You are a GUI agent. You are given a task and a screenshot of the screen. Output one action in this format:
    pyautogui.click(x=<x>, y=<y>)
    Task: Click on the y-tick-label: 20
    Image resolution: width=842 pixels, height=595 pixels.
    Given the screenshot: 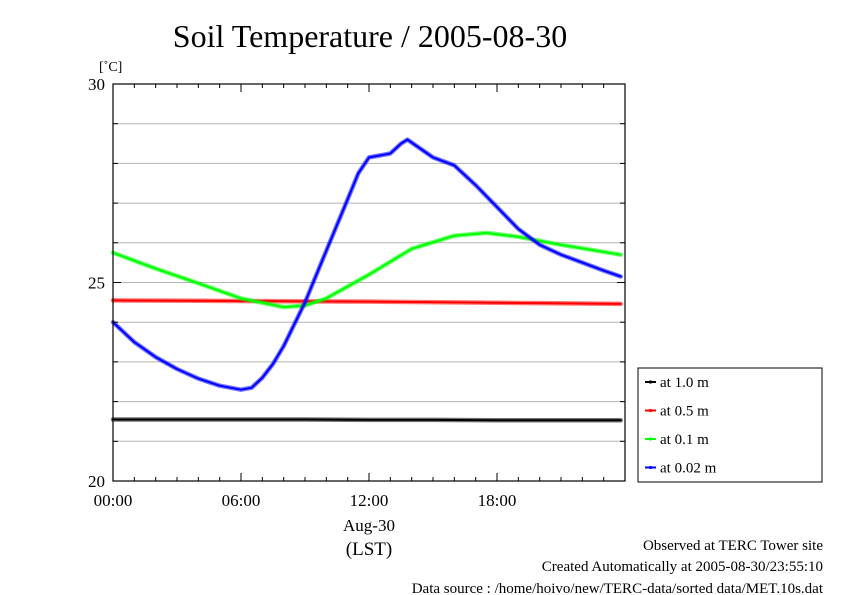 What is the action you would take?
    pyautogui.click(x=96, y=481)
    